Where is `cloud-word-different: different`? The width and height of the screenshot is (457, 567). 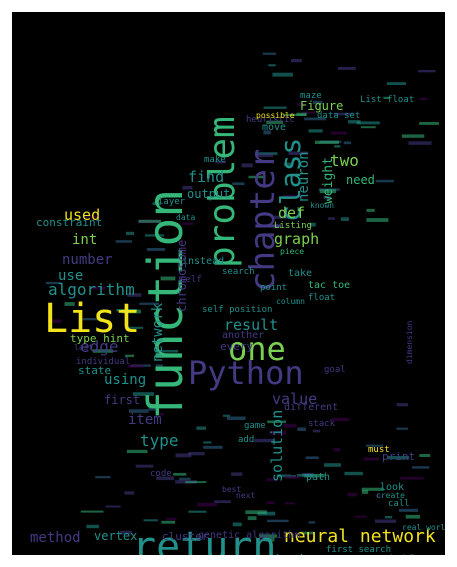 cloud-word-different: different is located at coordinates (311, 407).